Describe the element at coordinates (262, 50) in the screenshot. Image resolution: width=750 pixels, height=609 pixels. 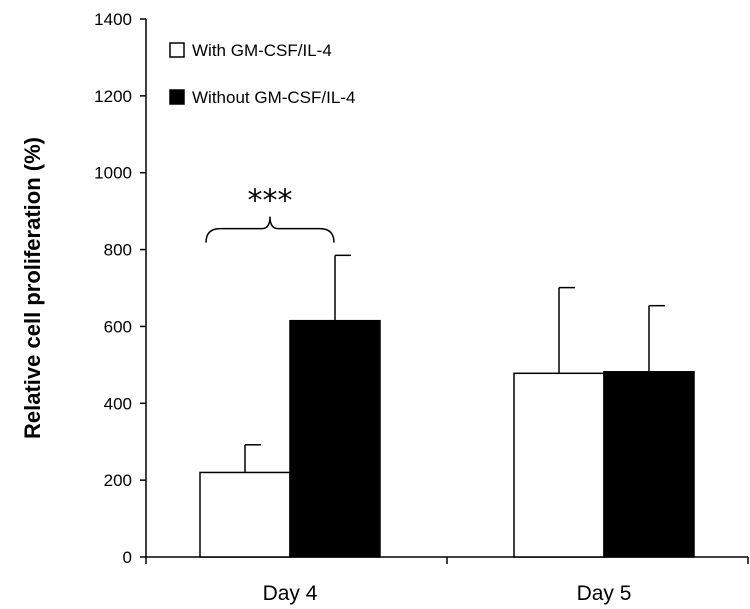
I see `legend-label-with: With GM-CSF/IL-4` at that location.